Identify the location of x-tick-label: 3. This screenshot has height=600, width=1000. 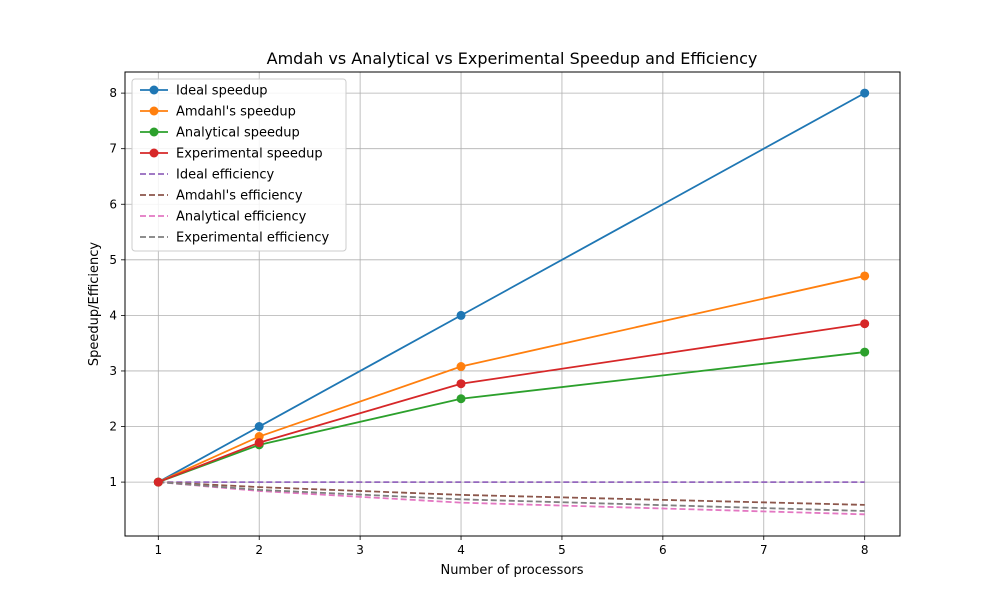
(360, 550).